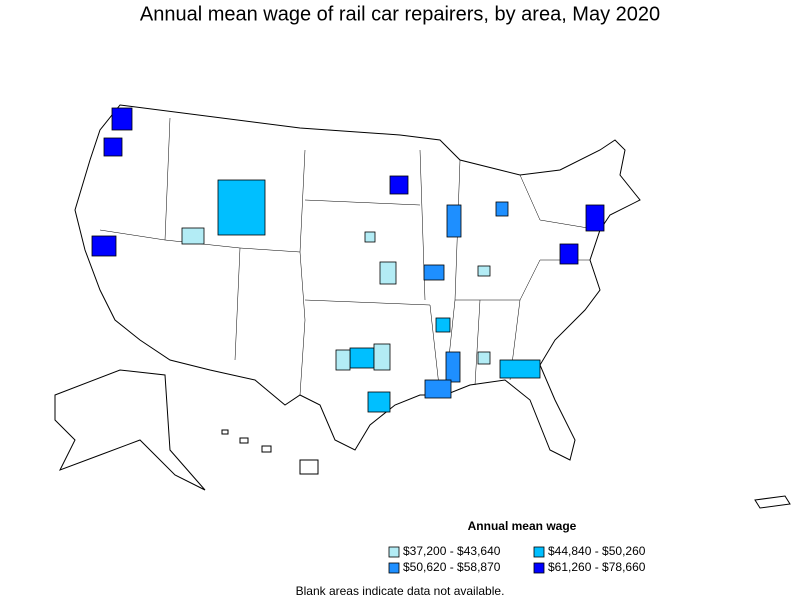 This screenshot has width=800, height=600. What do you see at coordinates (597, 551) in the screenshot?
I see `legend-label: $44,840 - $50,260` at bounding box center [597, 551].